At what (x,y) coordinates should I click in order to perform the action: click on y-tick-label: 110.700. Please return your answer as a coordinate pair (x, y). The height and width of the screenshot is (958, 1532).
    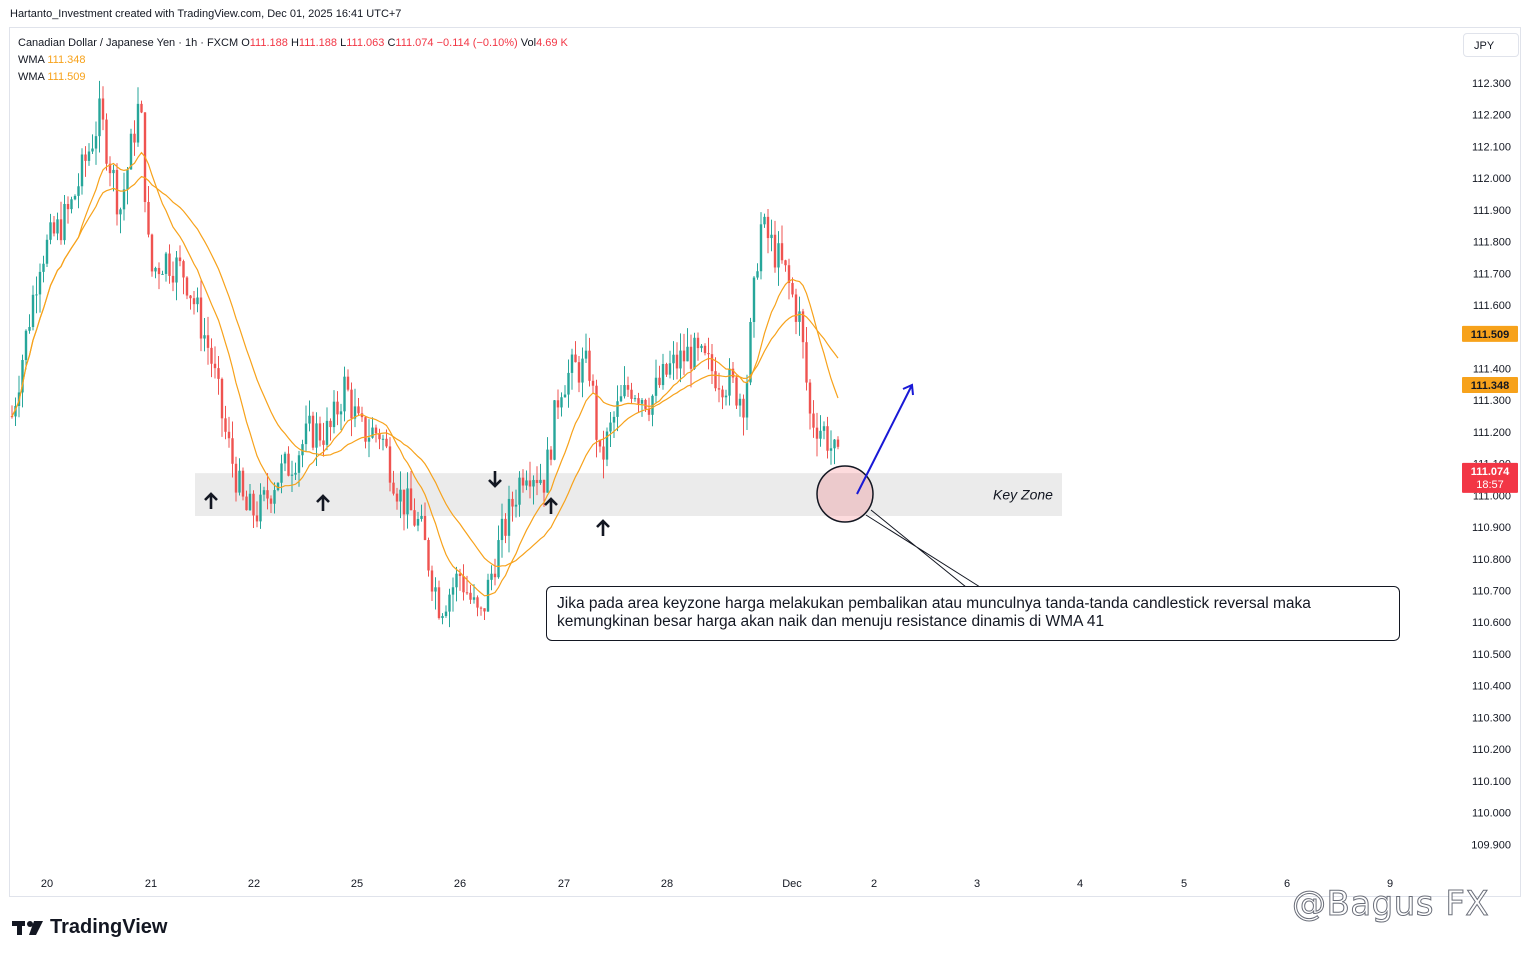
    Looking at the image, I should click on (1491, 592).